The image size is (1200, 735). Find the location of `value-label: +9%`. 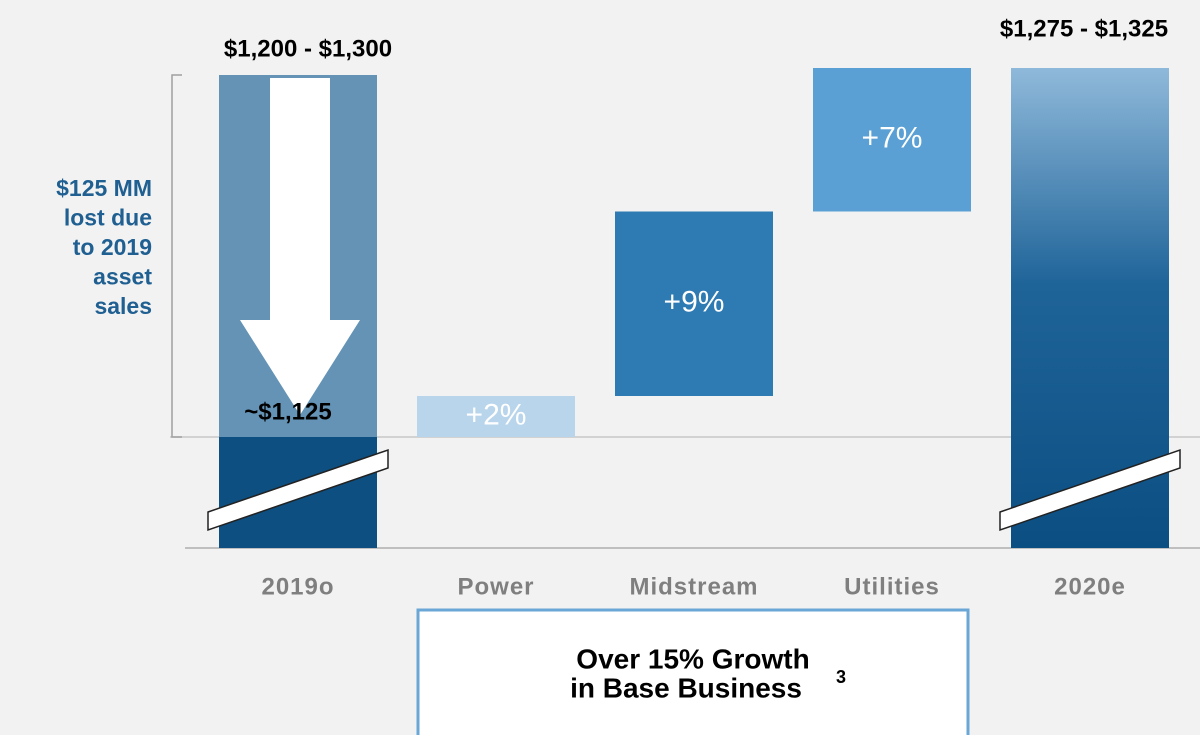

value-label: +9% is located at coordinates (694, 302).